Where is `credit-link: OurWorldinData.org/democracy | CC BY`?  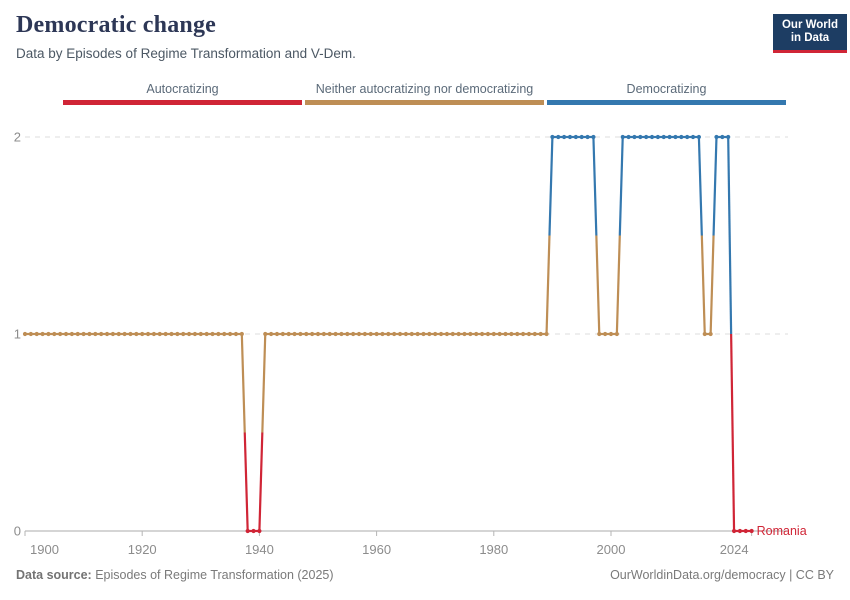 credit-link: OurWorldinData.org/democracy | CC BY is located at coordinates (722, 575).